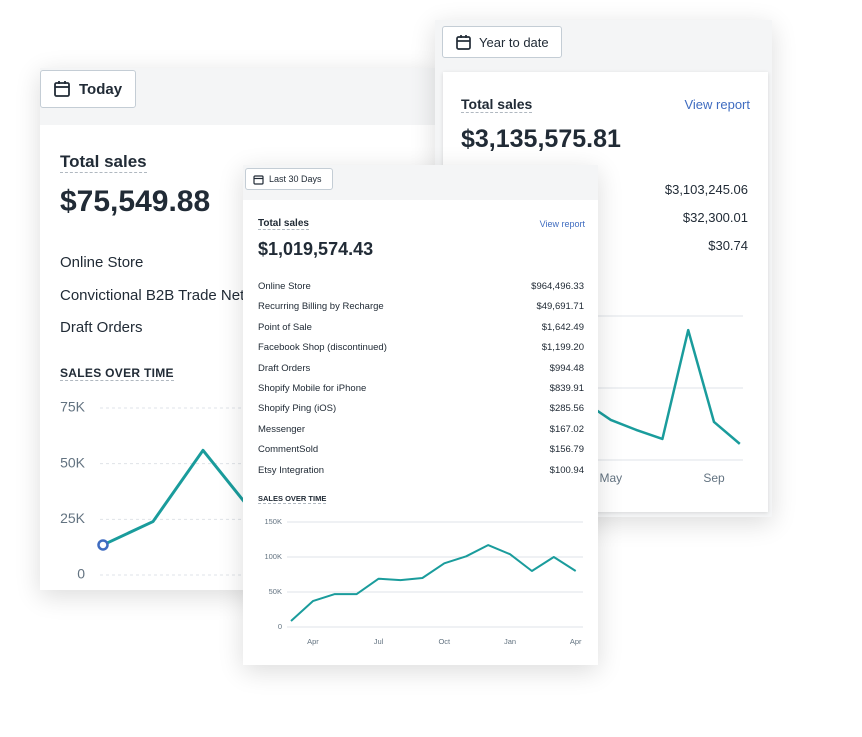  Describe the element at coordinates (281, 429) in the screenshot. I see `row-label: Messenger` at that location.